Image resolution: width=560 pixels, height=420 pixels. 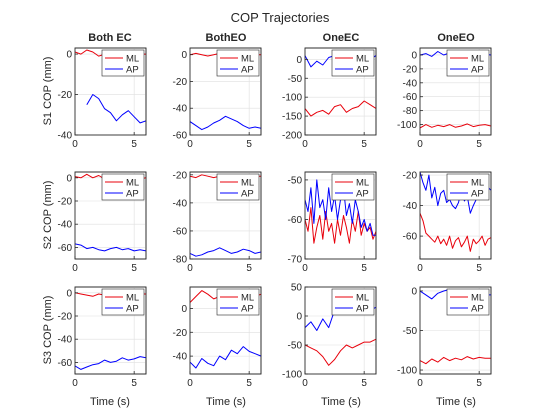 What do you see at coordinates (48, 91) in the screenshot?
I see `row-label: S1 COP (mm)` at bounding box center [48, 91].